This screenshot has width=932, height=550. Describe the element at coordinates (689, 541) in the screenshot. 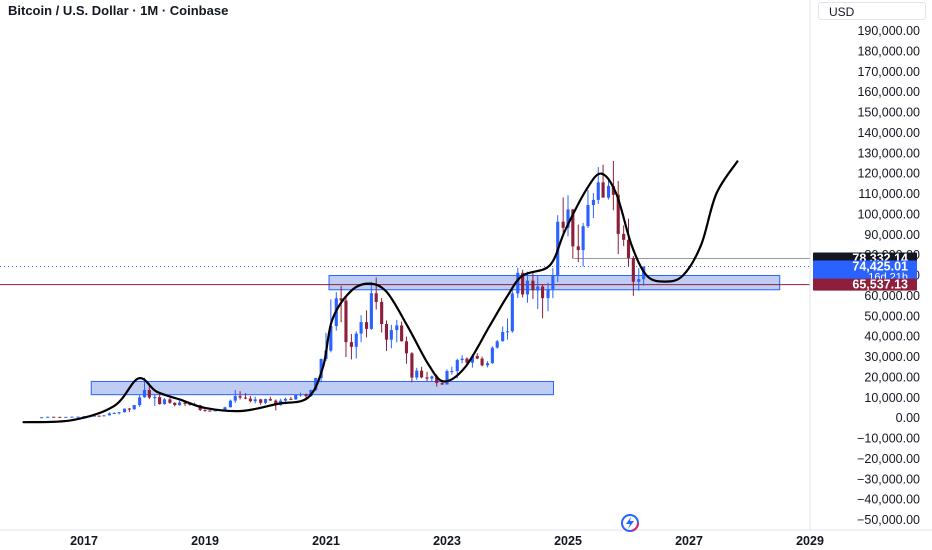

I see `time-tick-label: 2027` at that location.